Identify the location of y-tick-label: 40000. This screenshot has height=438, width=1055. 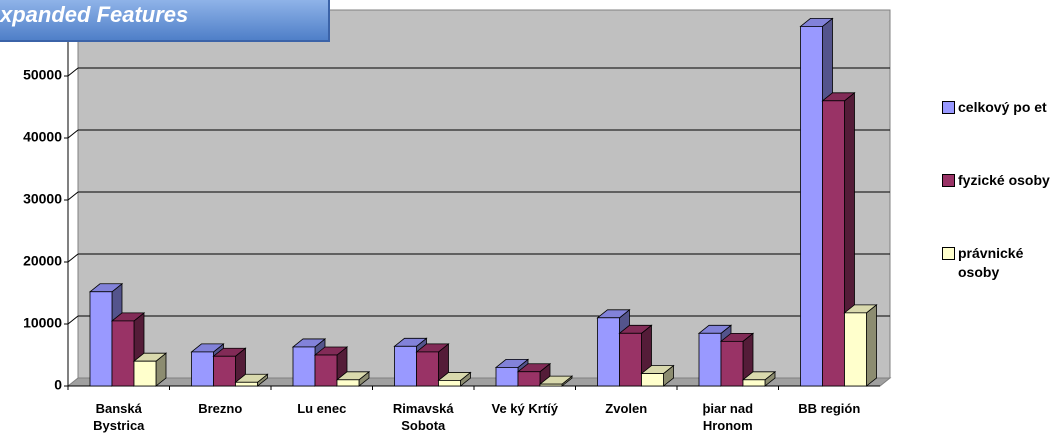
(42, 137).